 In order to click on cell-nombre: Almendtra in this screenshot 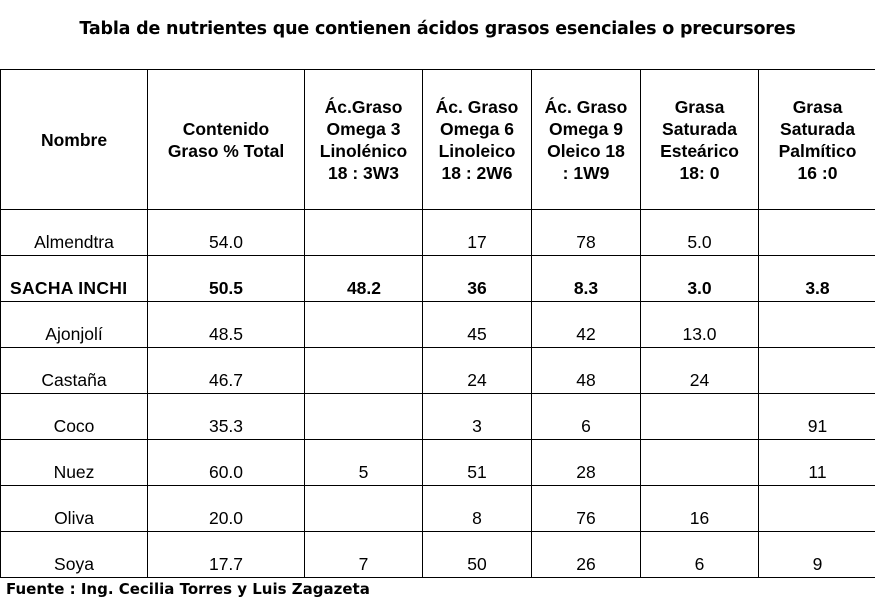, I will do `click(74, 232)`.